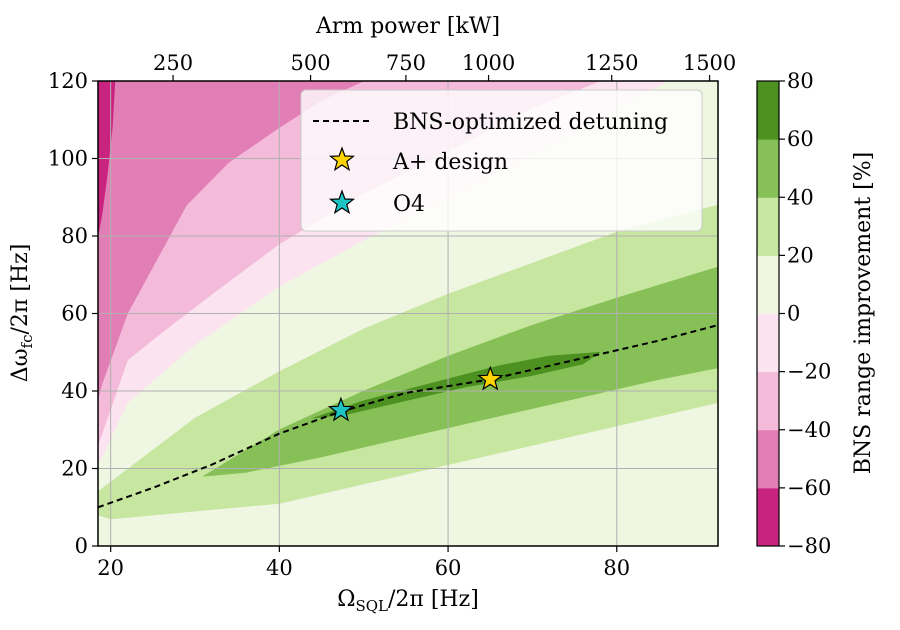 The height and width of the screenshot is (630, 900). What do you see at coordinates (448, 568) in the screenshot?
I see `x-tick-label: 60` at bounding box center [448, 568].